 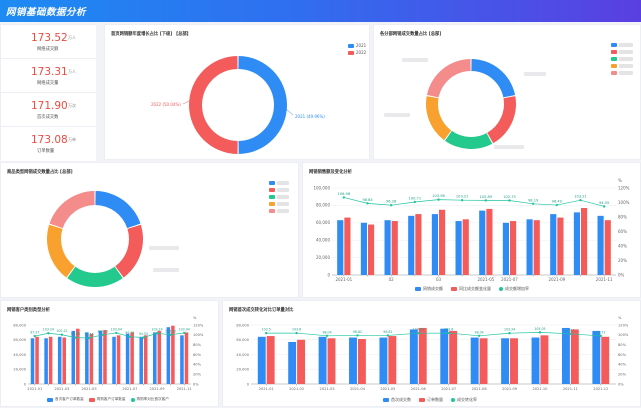 I want to click on pie3-legend, so click(x=279, y=196).